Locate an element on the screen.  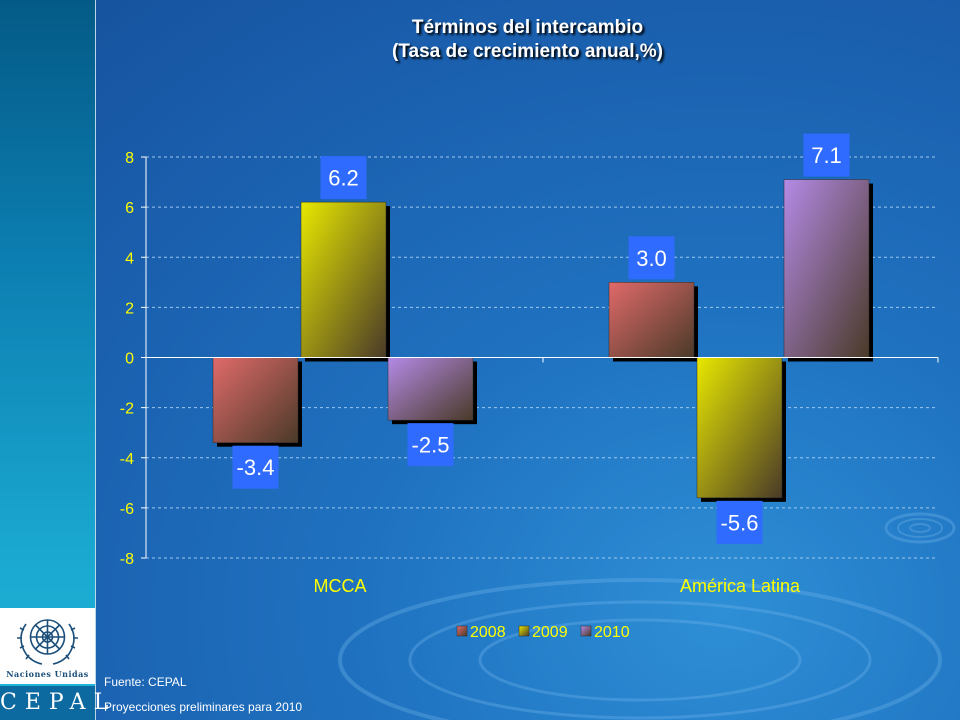
y-tick-label: -4 is located at coordinates (127, 459).